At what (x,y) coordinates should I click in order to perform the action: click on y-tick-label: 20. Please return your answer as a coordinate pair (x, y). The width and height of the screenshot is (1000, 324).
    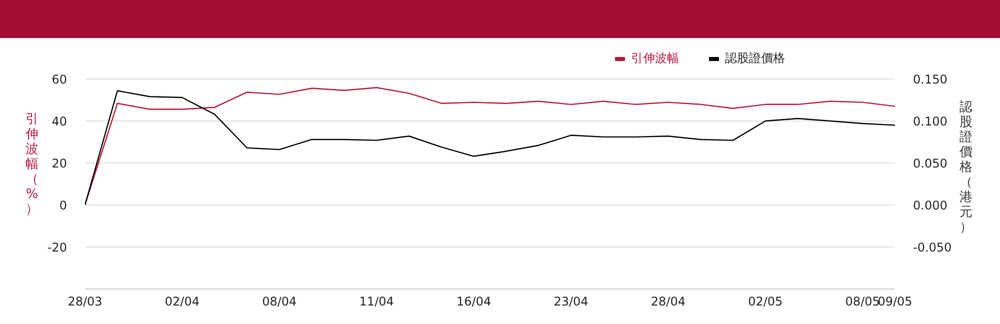
    Looking at the image, I should click on (59, 163).